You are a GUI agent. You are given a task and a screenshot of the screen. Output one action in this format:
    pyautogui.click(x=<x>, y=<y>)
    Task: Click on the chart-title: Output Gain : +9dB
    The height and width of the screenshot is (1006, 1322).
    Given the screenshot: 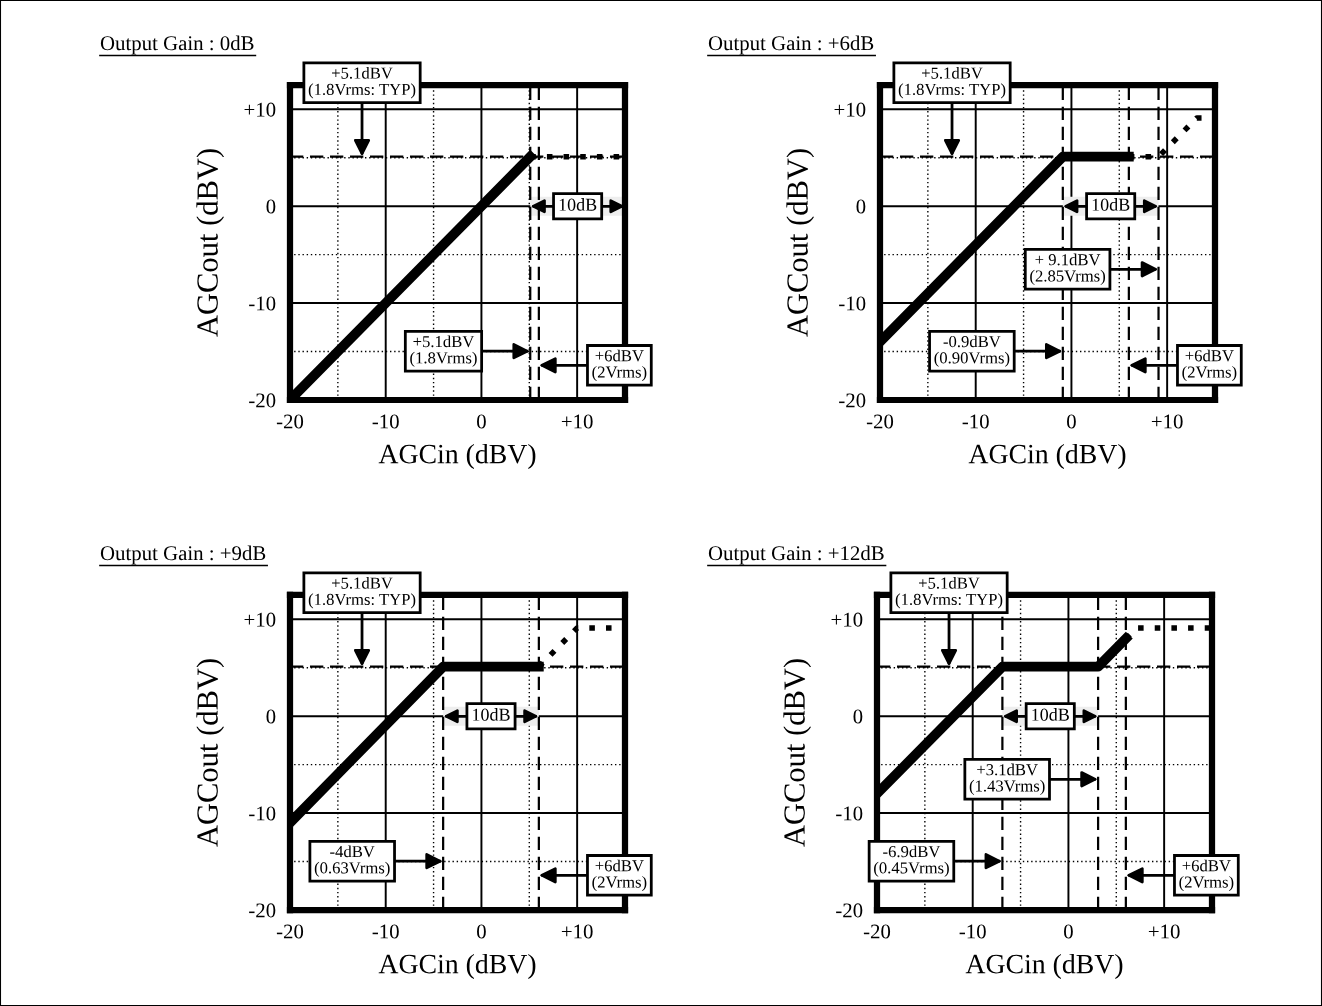 What is the action you would take?
    pyautogui.click(x=183, y=555)
    